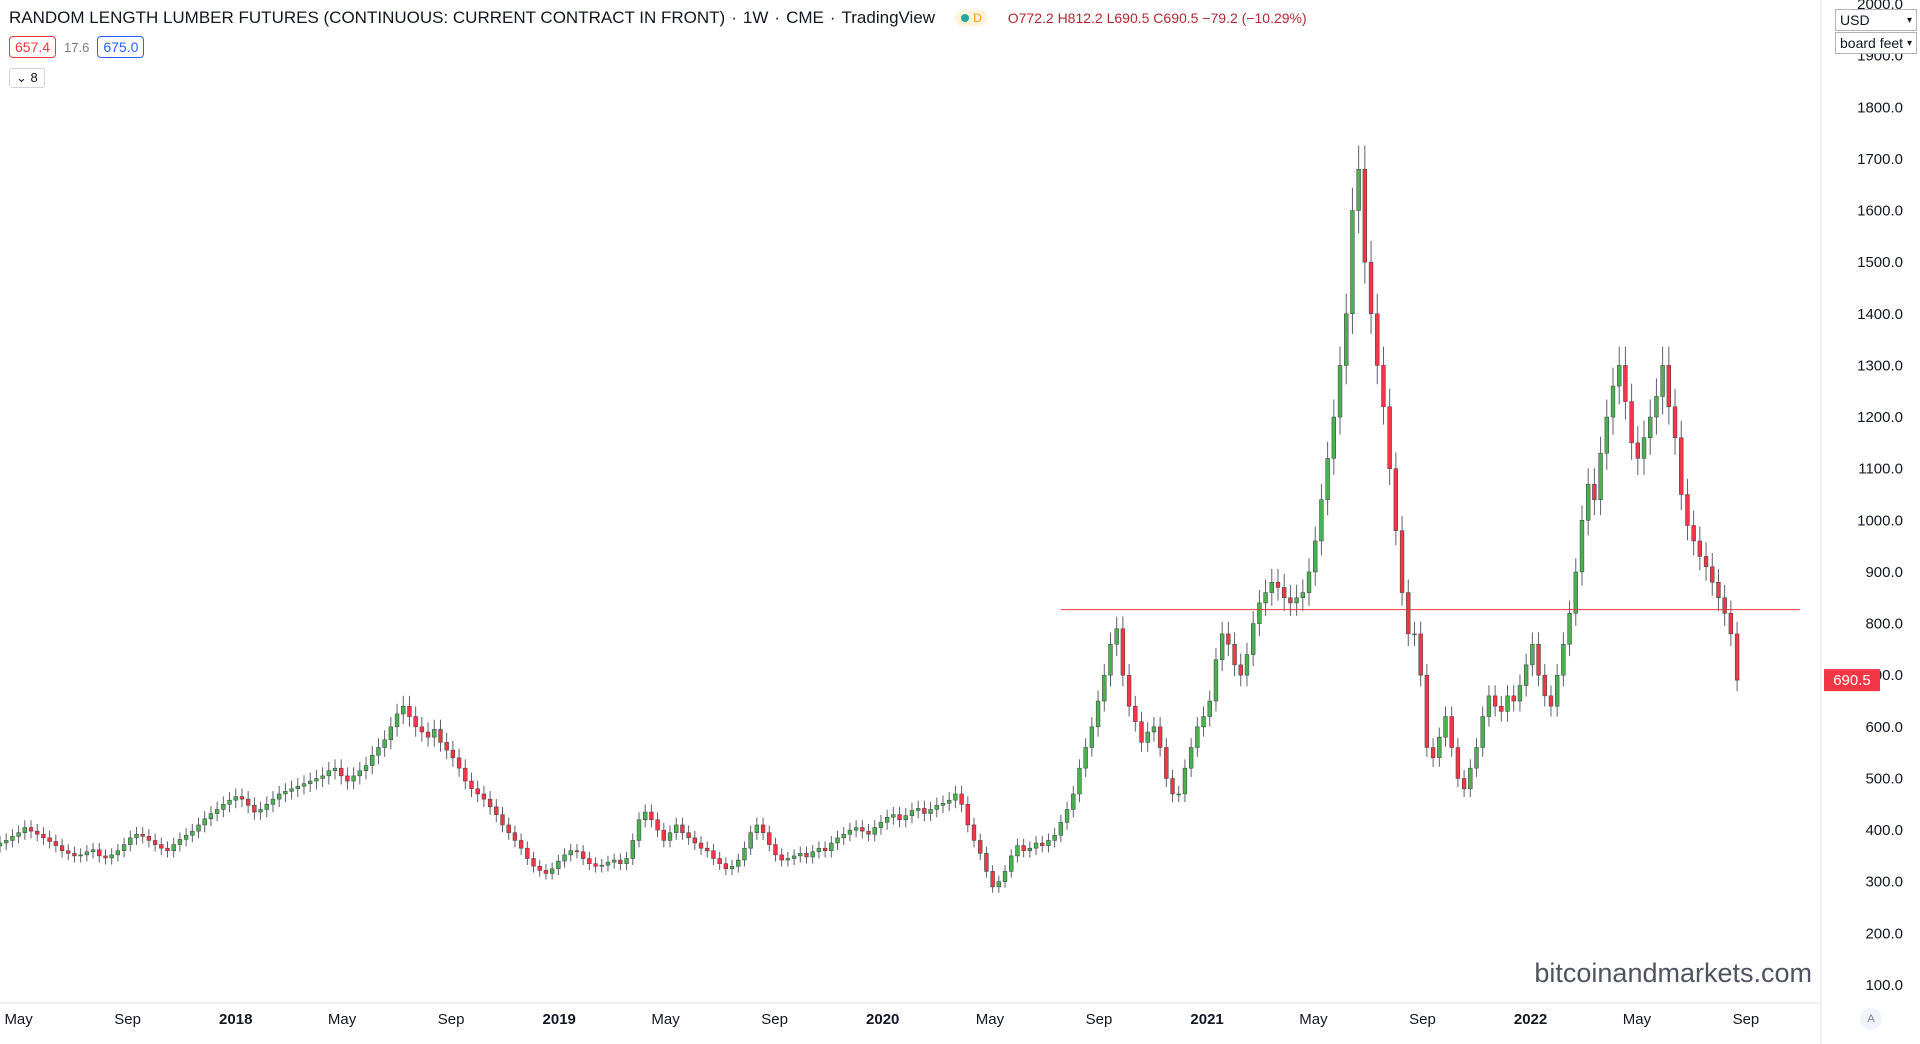  What do you see at coordinates (1880, 314) in the screenshot?
I see `price-tick-label: 1400.0` at bounding box center [1880, 314].